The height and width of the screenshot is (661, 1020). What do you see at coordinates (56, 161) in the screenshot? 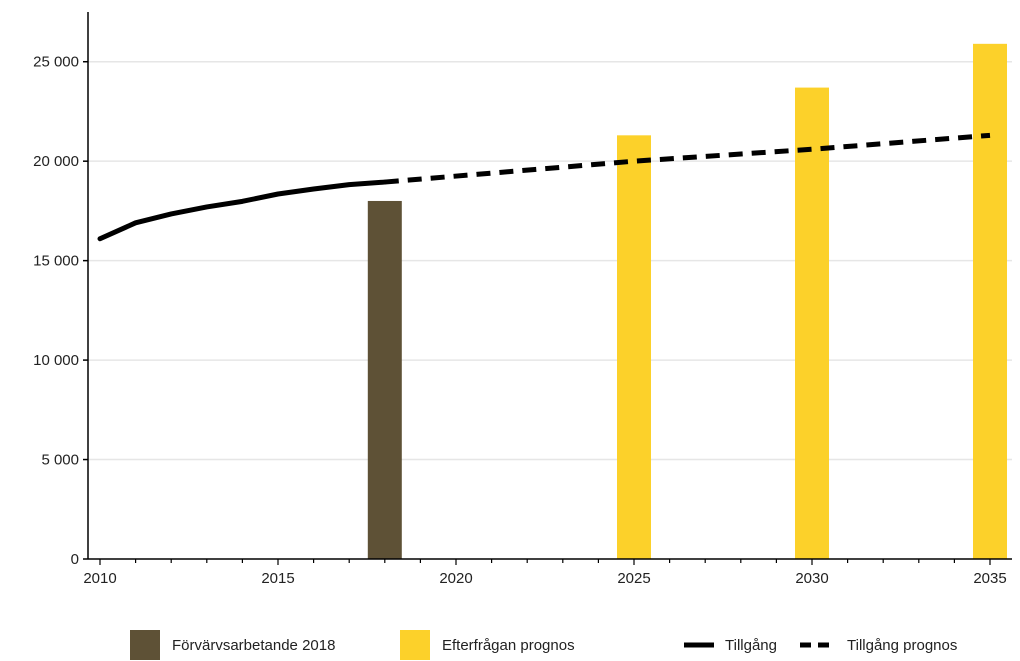
I see `y-tick-label-4: 20 000` at bounding box center [56, 161].